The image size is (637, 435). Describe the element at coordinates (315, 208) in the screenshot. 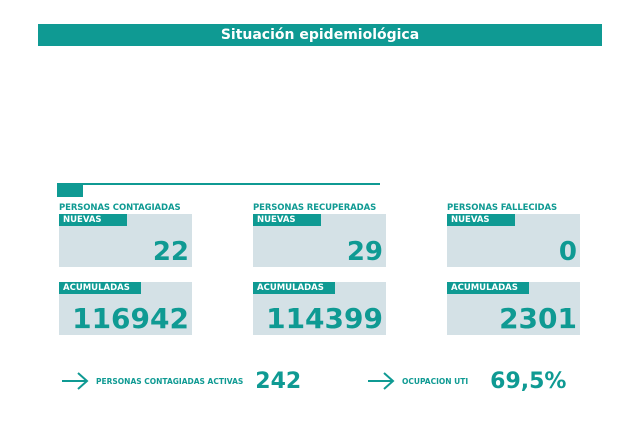

I see `section-label-recuperadas: PERSONAS RECUPERADAS` at that location.